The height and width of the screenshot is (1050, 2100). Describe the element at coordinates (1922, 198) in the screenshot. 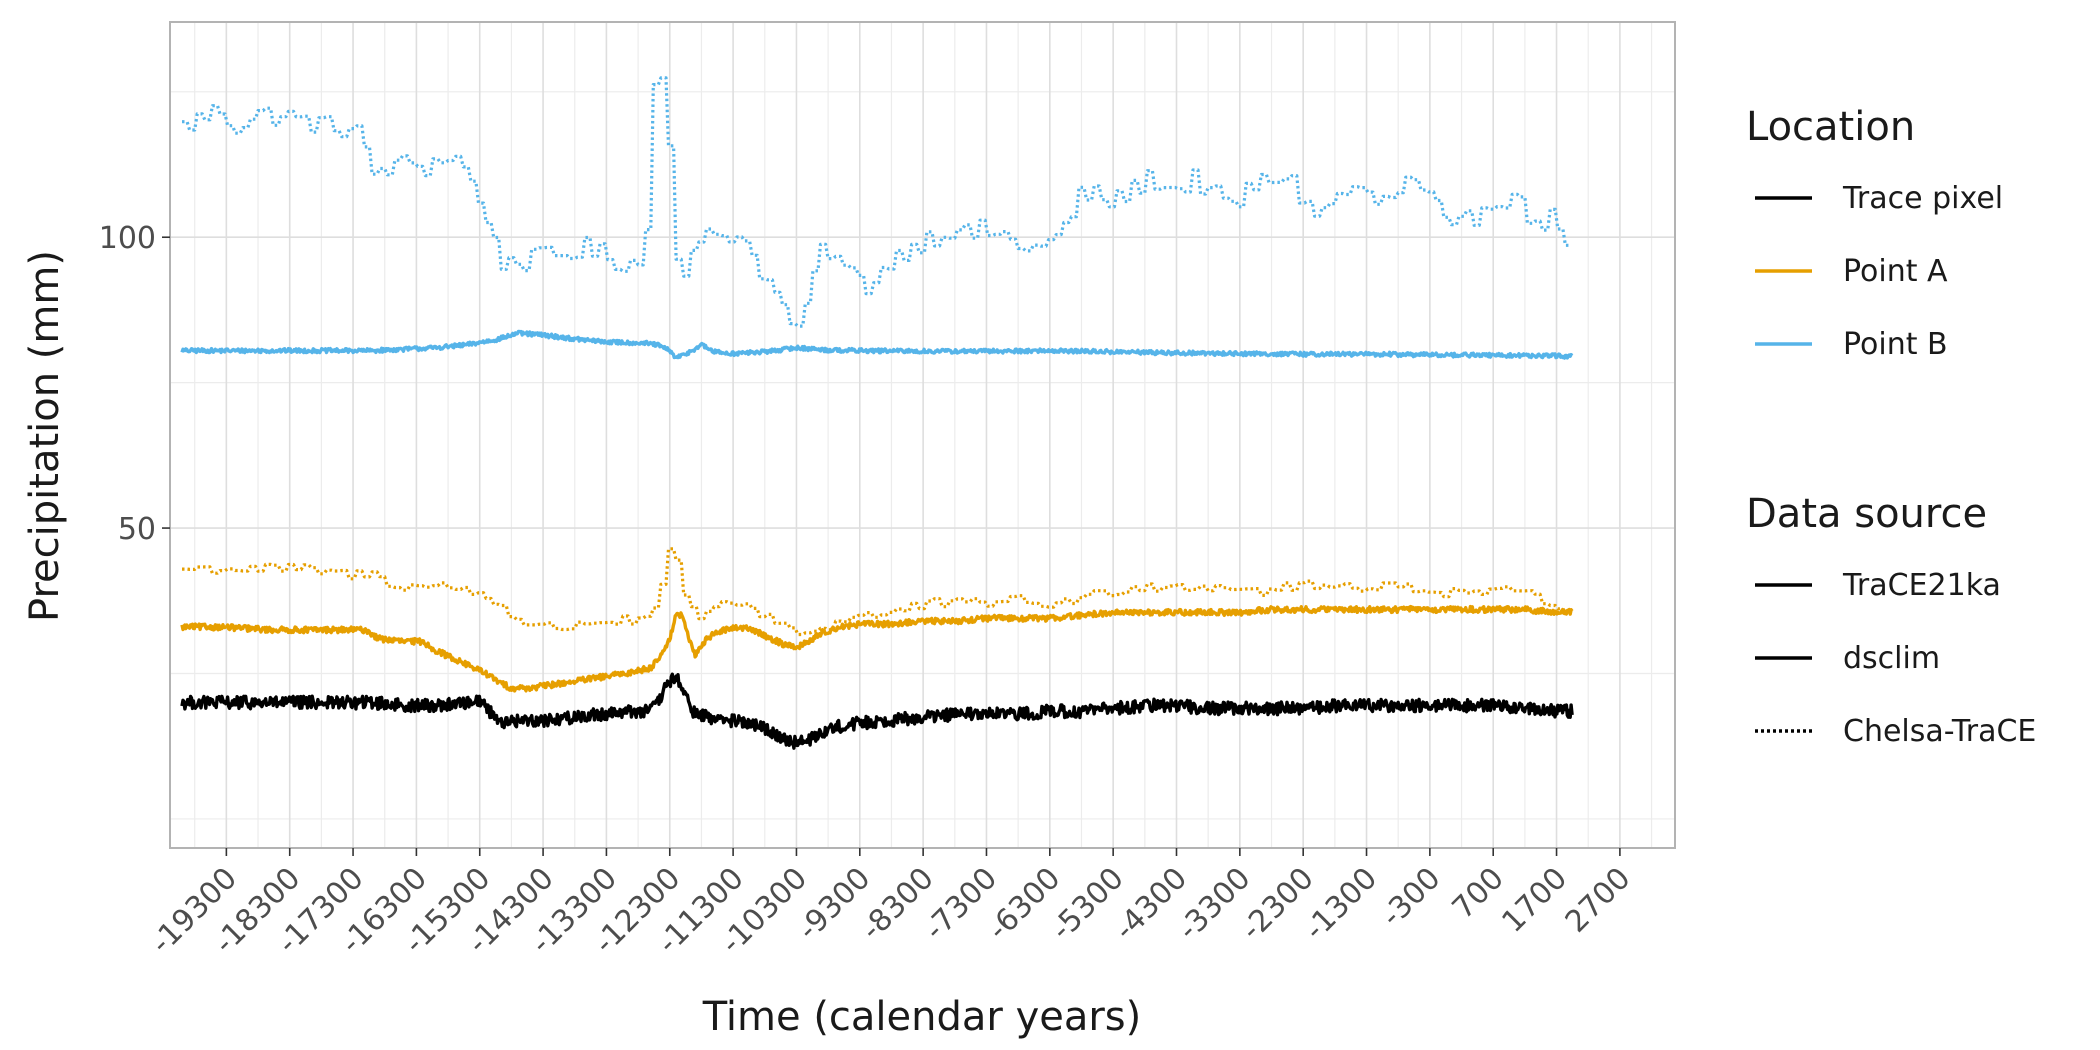

I see `legend-label: Trace pixel` at that location.